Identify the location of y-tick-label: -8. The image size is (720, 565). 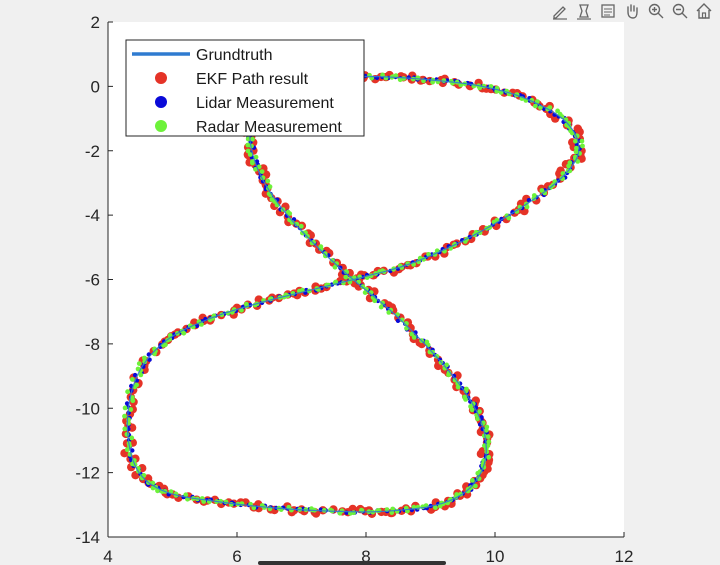
(92, 344).